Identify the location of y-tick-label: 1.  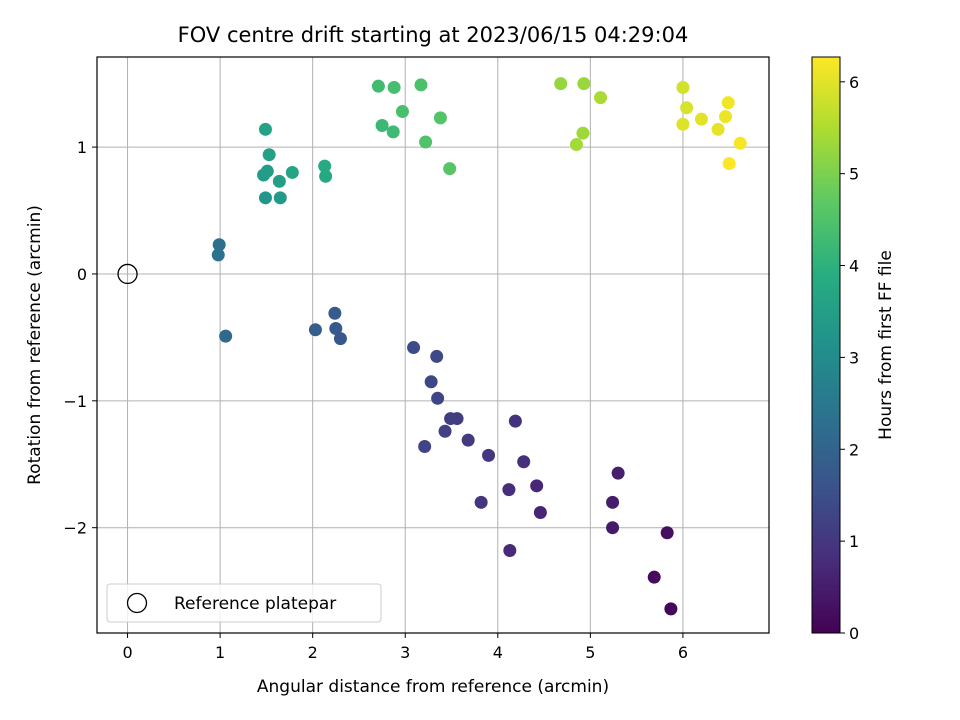
(82, 147).